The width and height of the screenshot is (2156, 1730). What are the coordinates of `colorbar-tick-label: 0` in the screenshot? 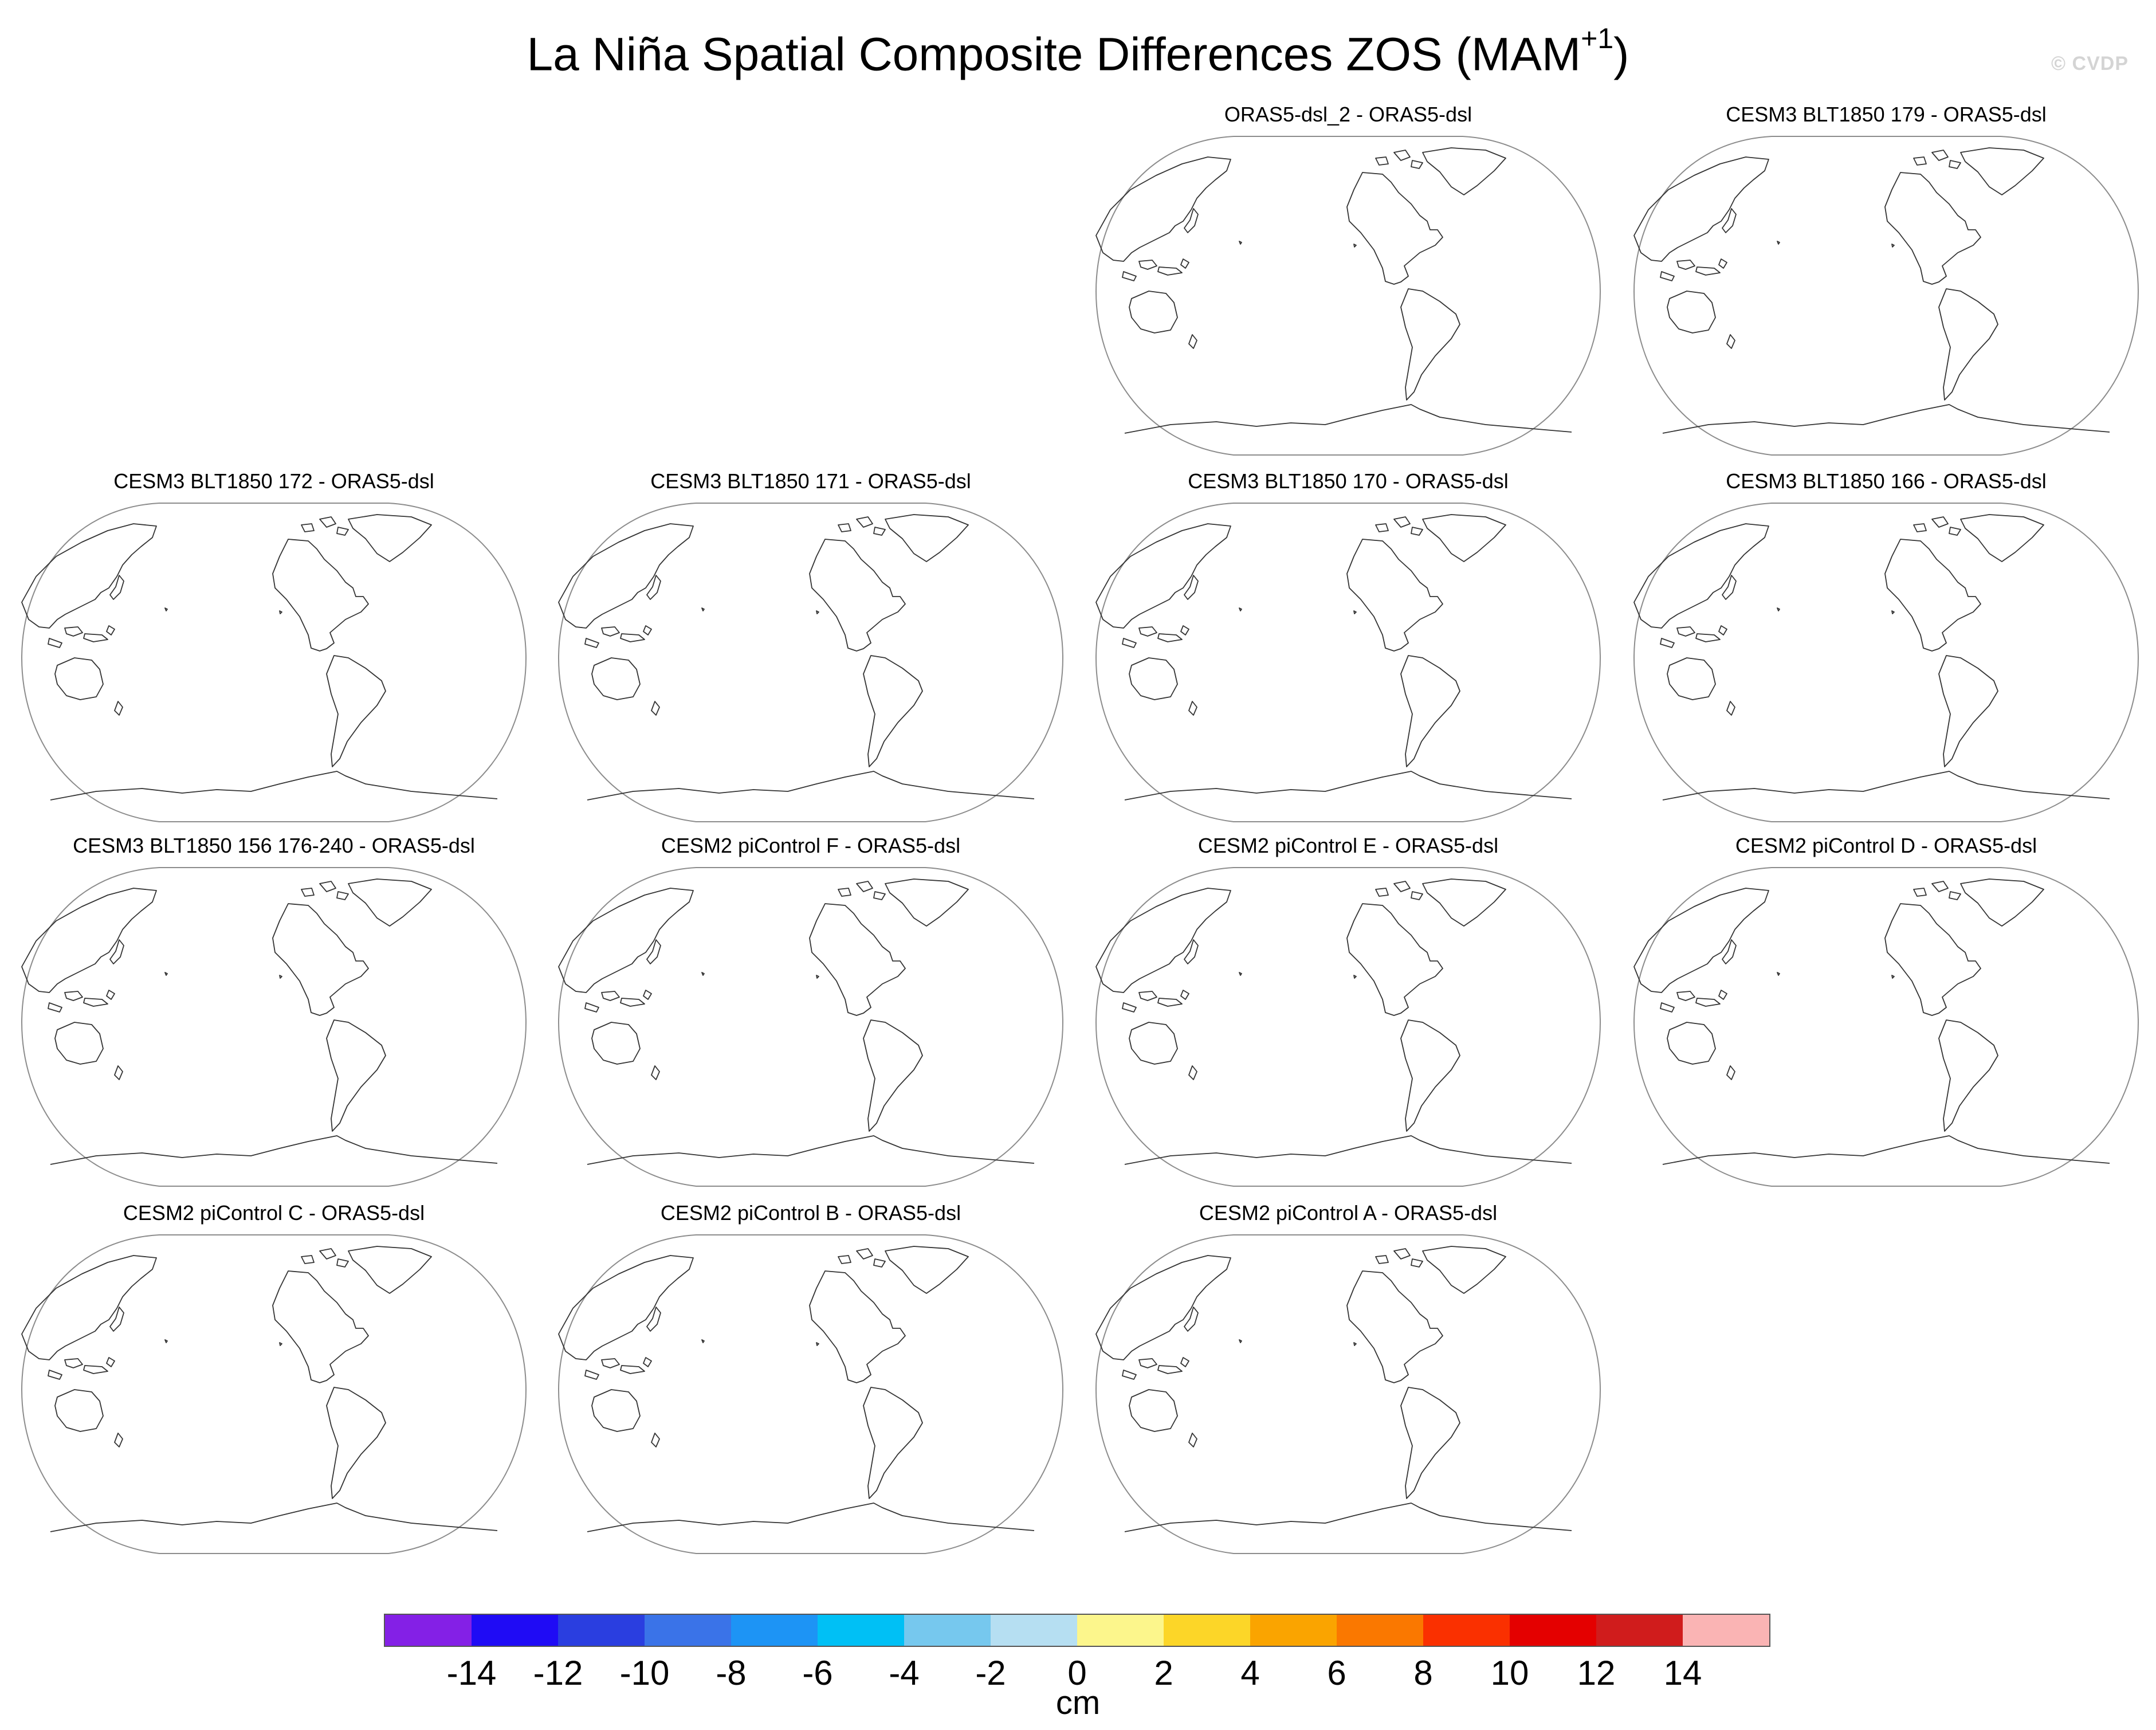 It's located at (1077, 1673).